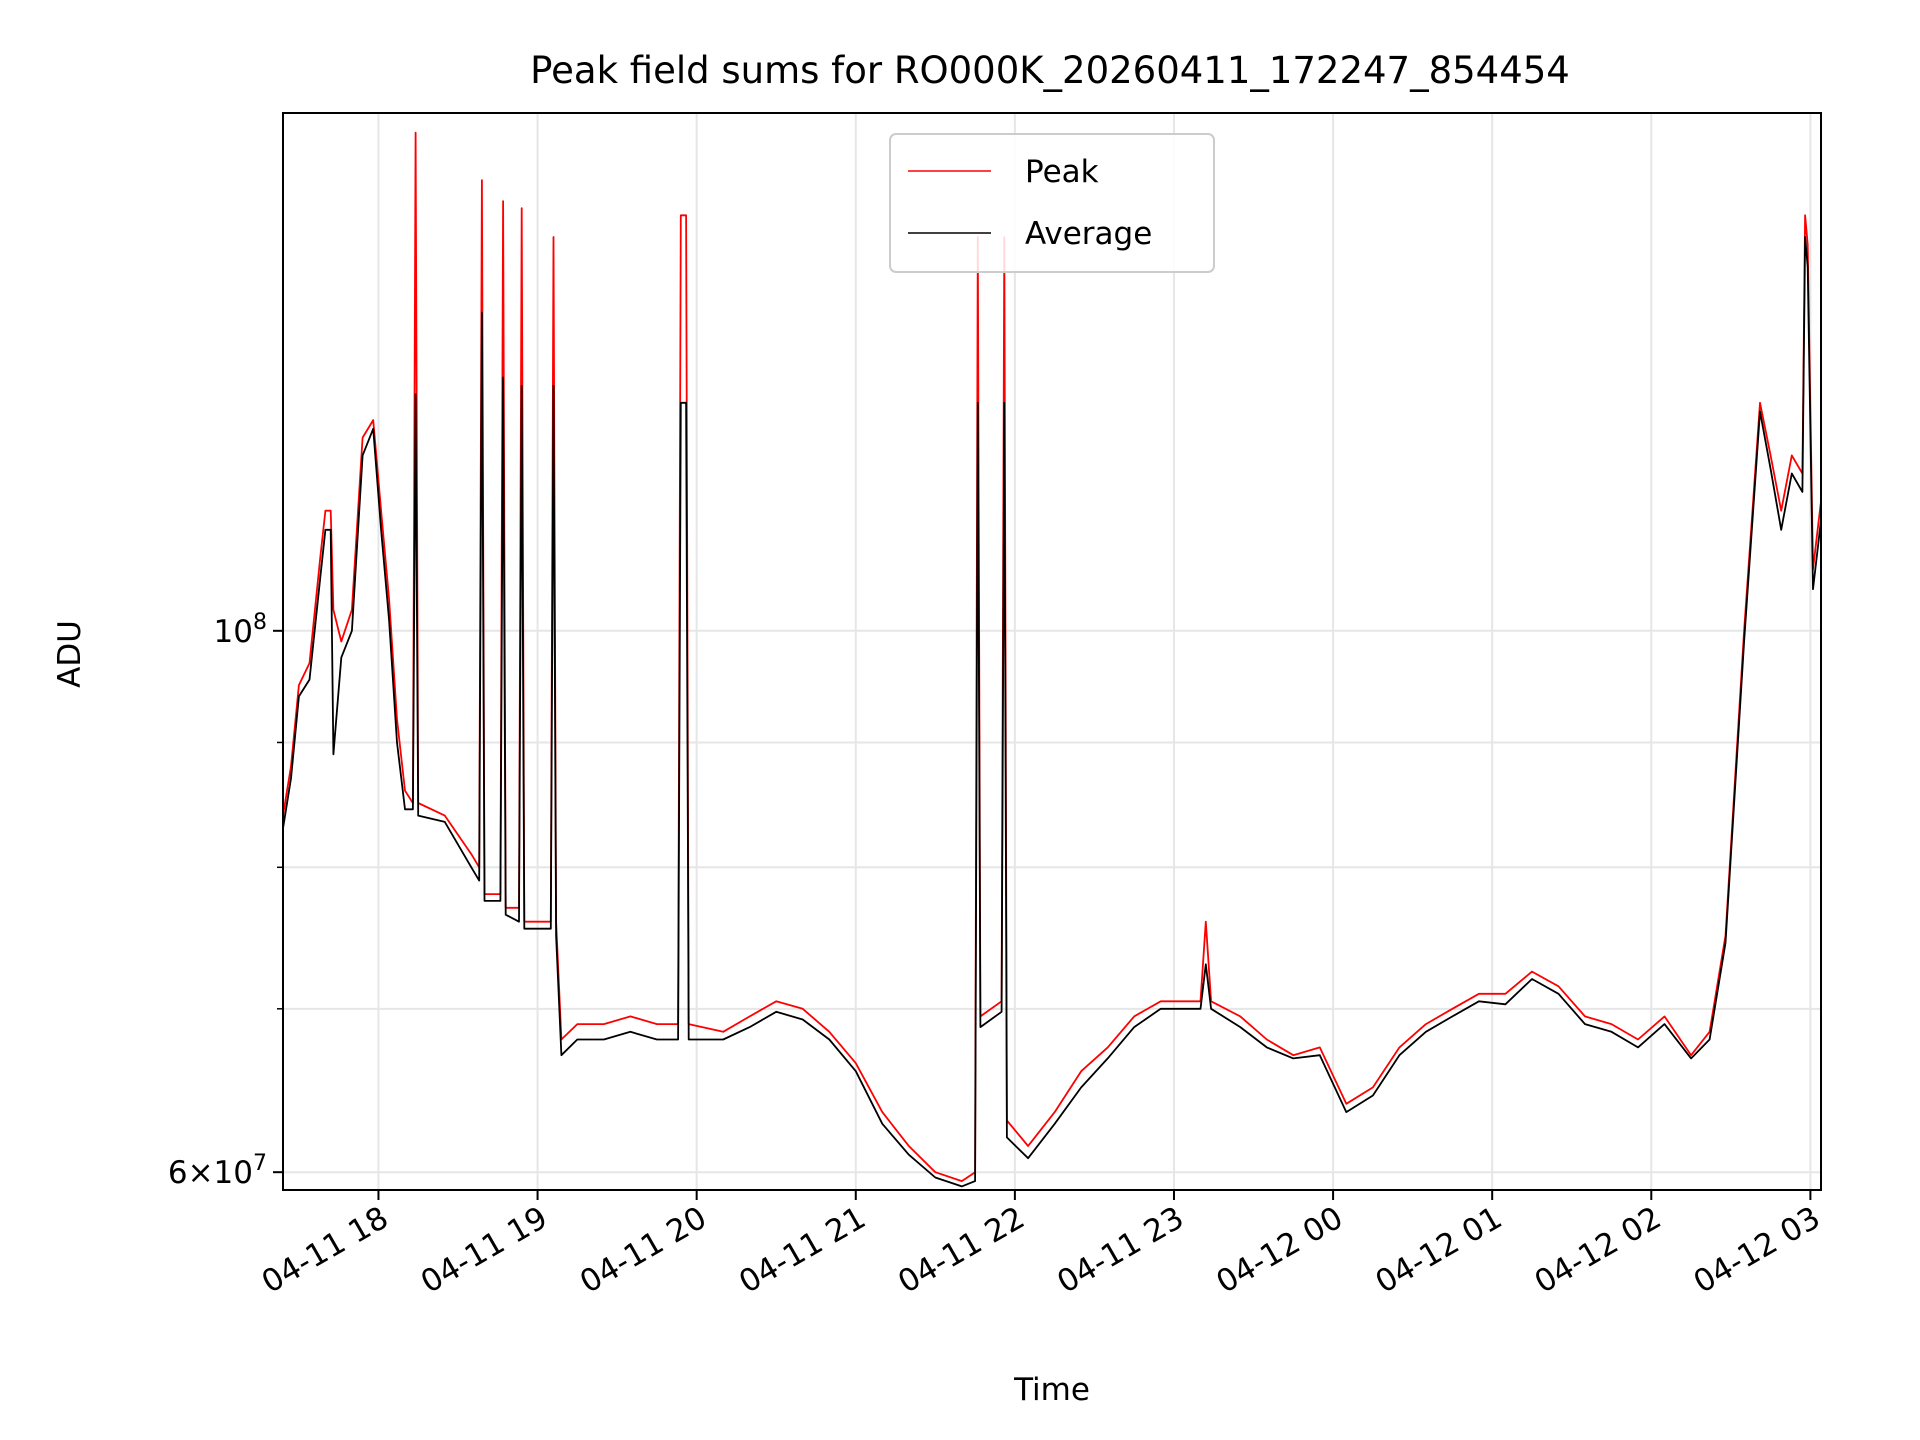 The width and height of the screenshot is (1920, 1440). Describe the element at coordinates (225, 900) in the screenshot. I see `y-axis: 6×107 108` at that location.